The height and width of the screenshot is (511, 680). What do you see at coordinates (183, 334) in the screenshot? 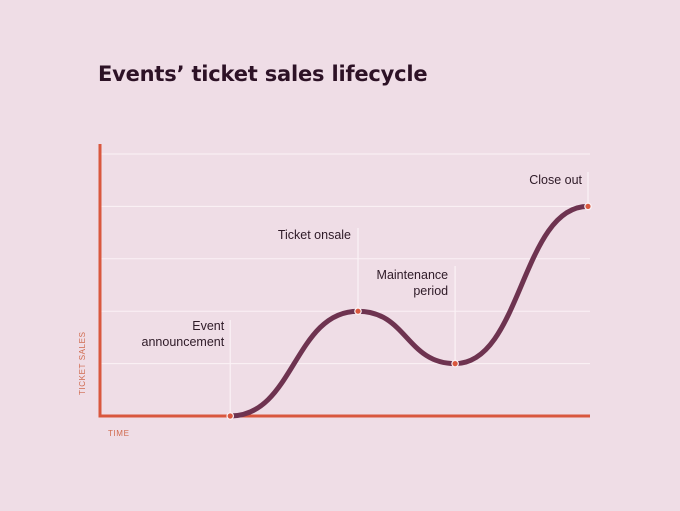
I see `annotation-label: Event announcement` at bounding box center [183, 334].